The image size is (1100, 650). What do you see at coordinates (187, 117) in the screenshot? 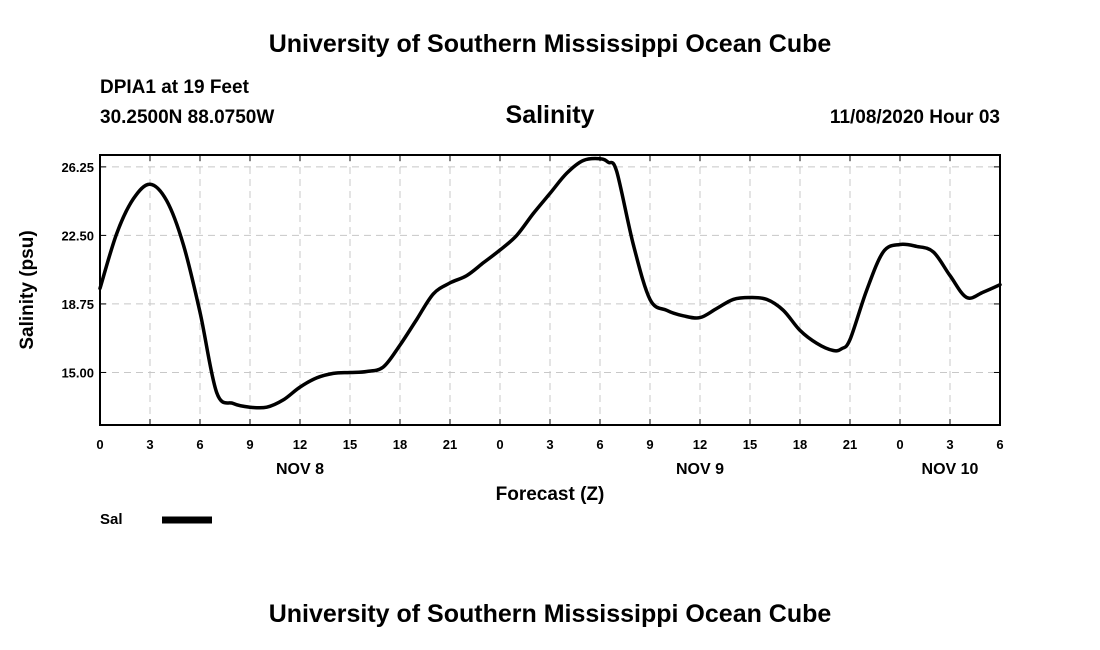
I see `coordinates-label: 30.2500N 88.0750W` at bounding box center [187, 117].